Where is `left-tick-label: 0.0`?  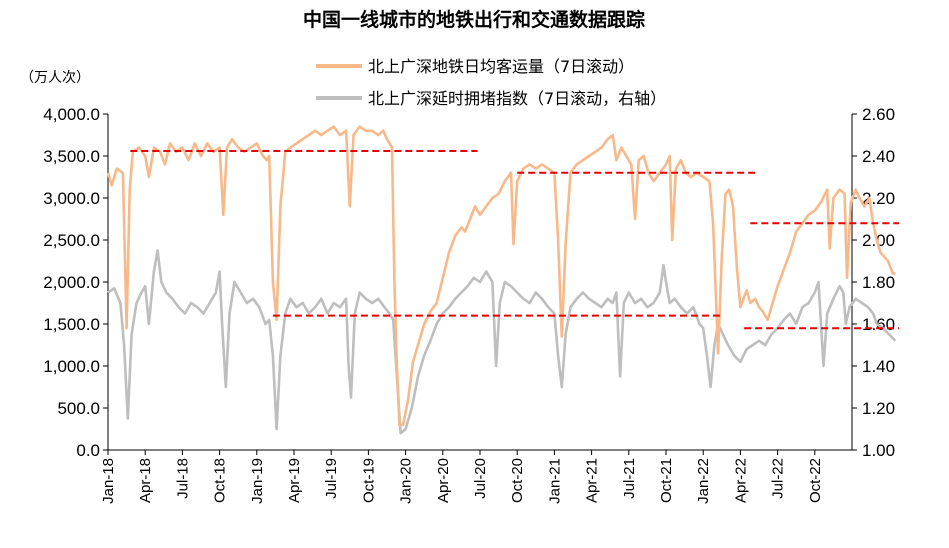
left-tick-label: 0.0 is located at coordinates (88, 450).